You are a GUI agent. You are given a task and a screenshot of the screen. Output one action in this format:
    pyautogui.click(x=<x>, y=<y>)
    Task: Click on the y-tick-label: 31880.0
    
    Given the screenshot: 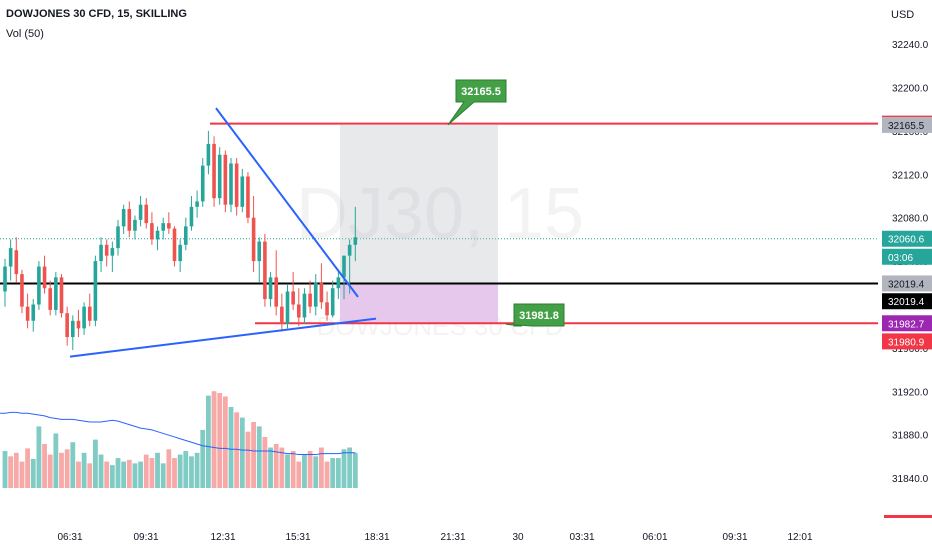 What is the action you would take?
    pyautogui.click(x=910, y=436)
    